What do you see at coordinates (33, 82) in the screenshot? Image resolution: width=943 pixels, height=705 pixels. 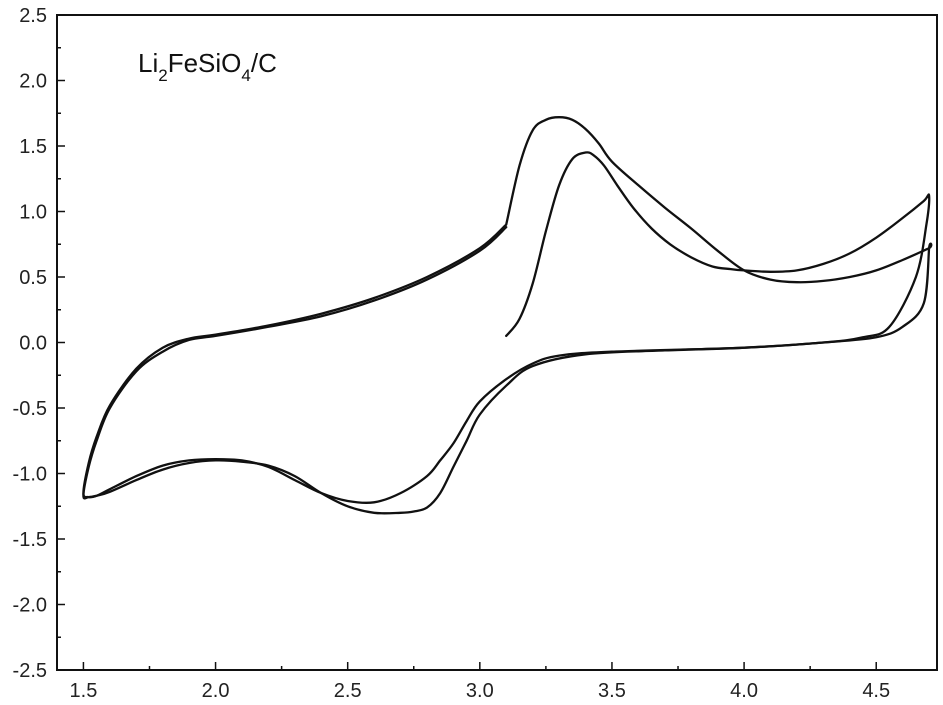 I see `y-tick-label: 2.0` at bounding box center [33, 82].